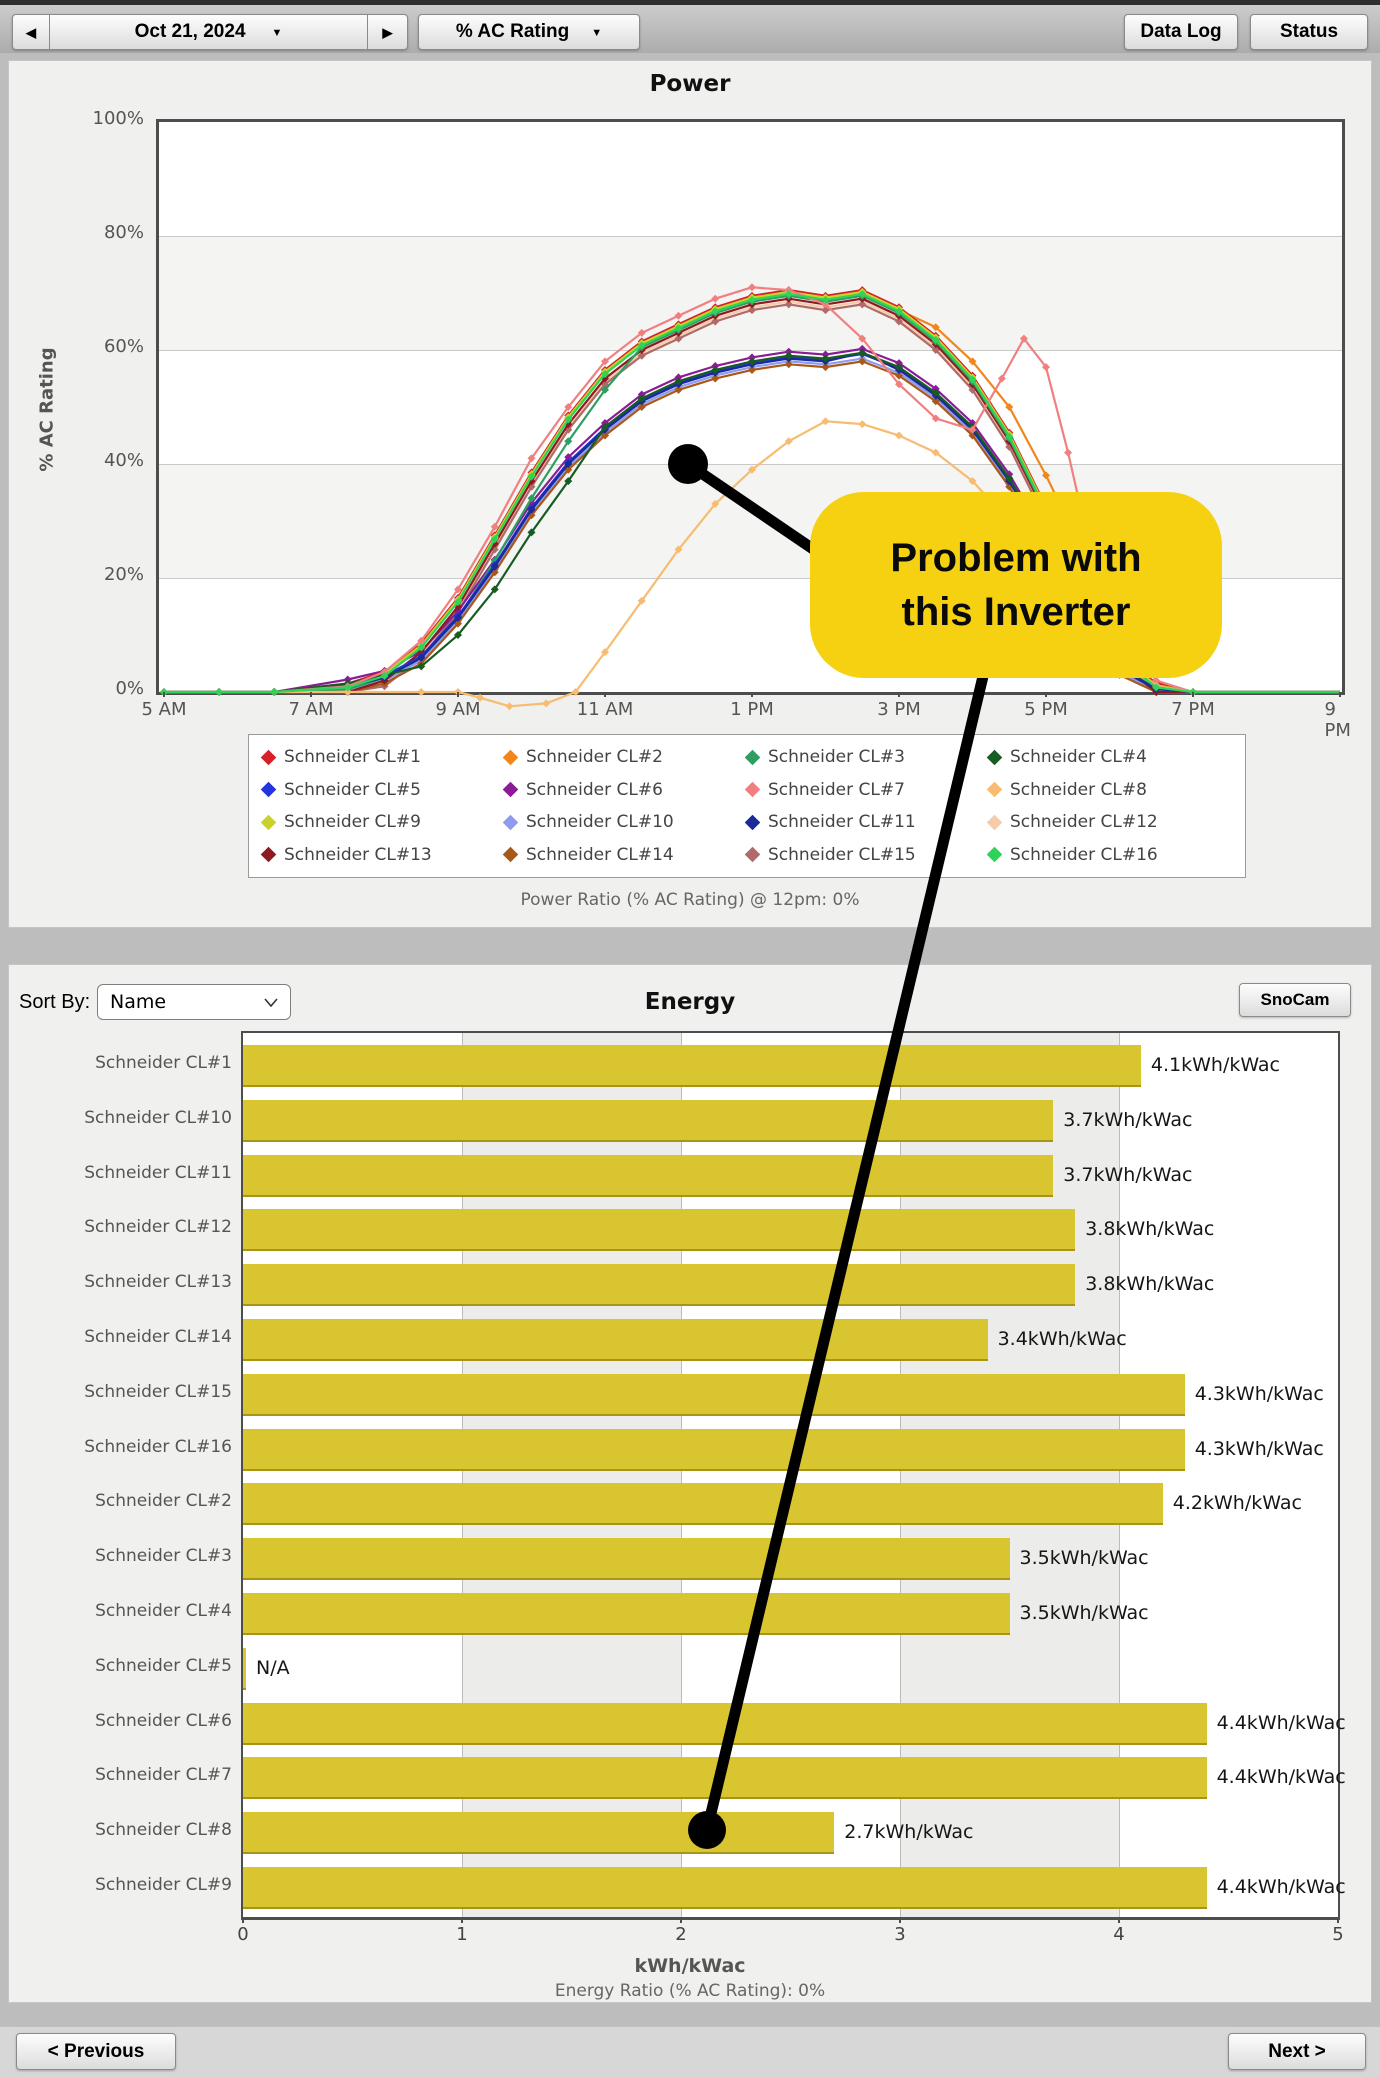  I want to click on bar-value-label: 4.3kWh/kWac, so click(1259, 1393).